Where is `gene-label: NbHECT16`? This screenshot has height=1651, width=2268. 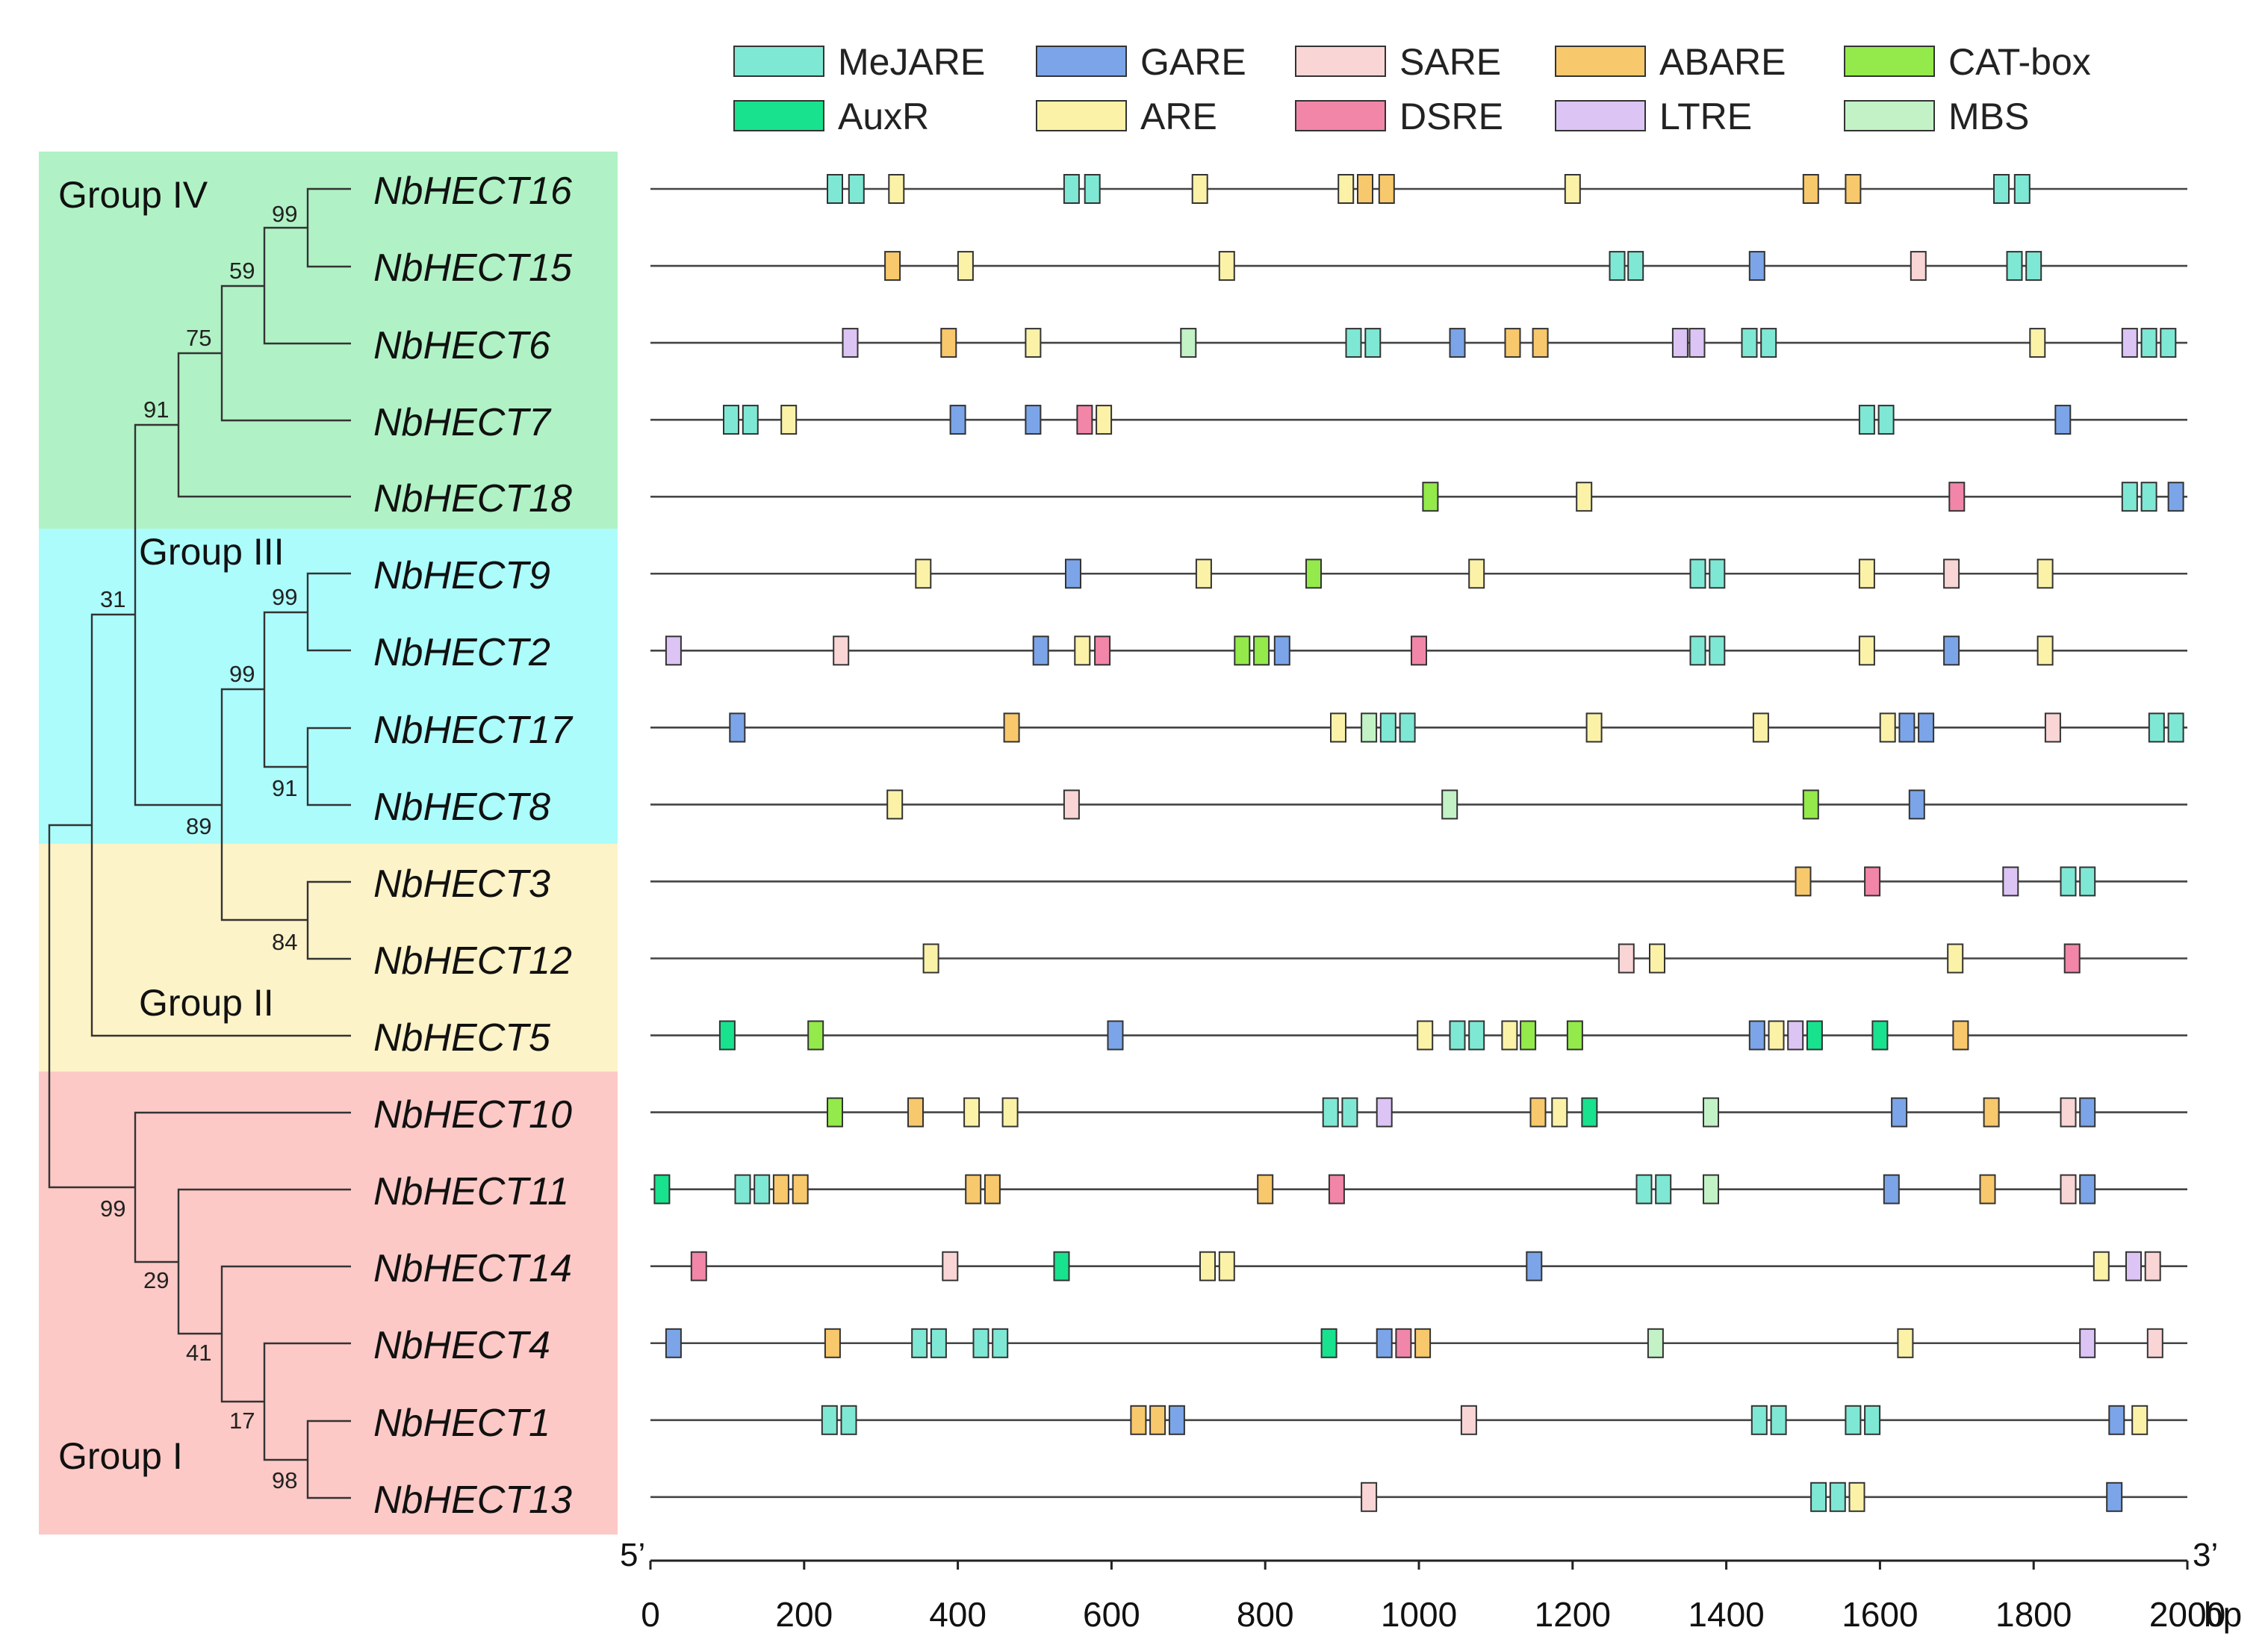 gene-label: NbHECT16 is located at coordinates (473, 191).